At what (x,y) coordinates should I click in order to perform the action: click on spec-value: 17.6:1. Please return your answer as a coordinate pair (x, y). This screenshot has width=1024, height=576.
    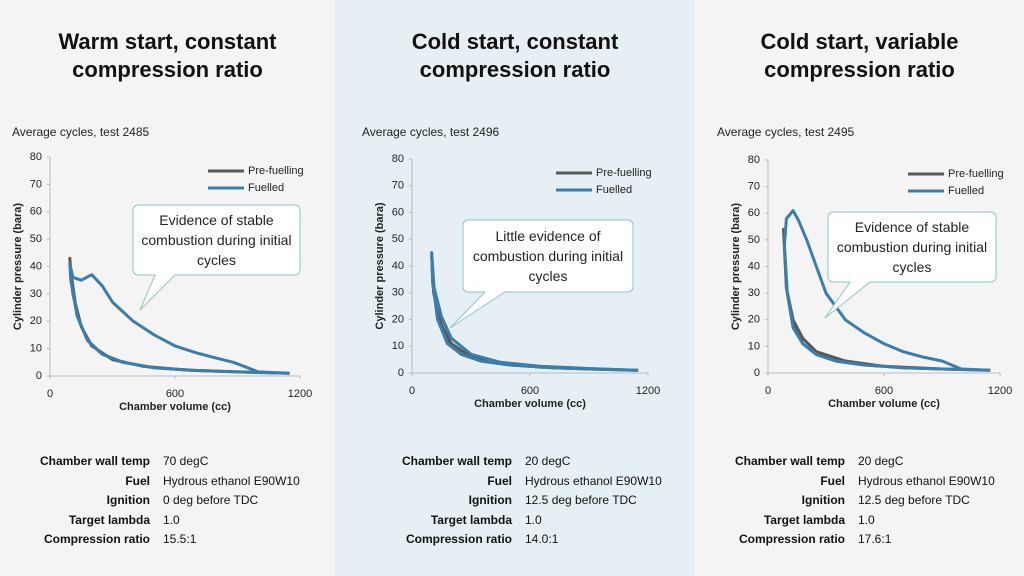
    Looking at the image, I should click on (875, 539).